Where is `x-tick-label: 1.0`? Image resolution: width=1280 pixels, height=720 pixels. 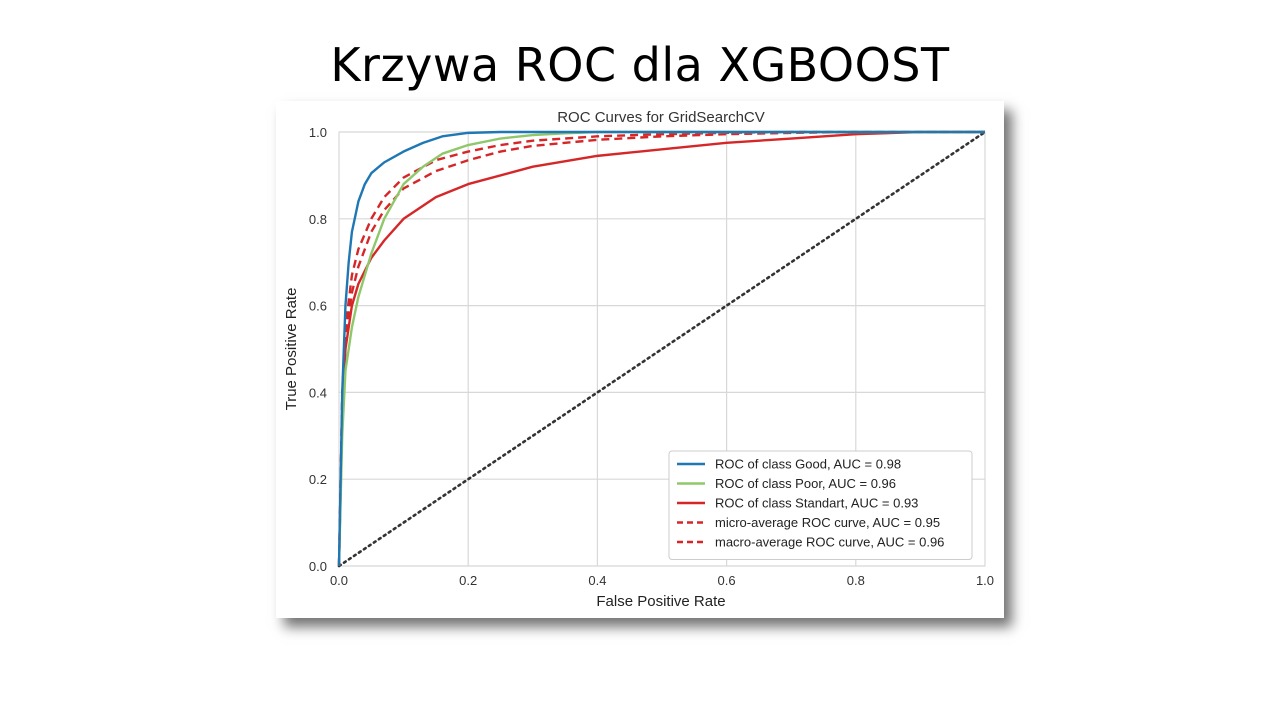
x-tick-label: 1.0 is located at coordinates (985, 580).